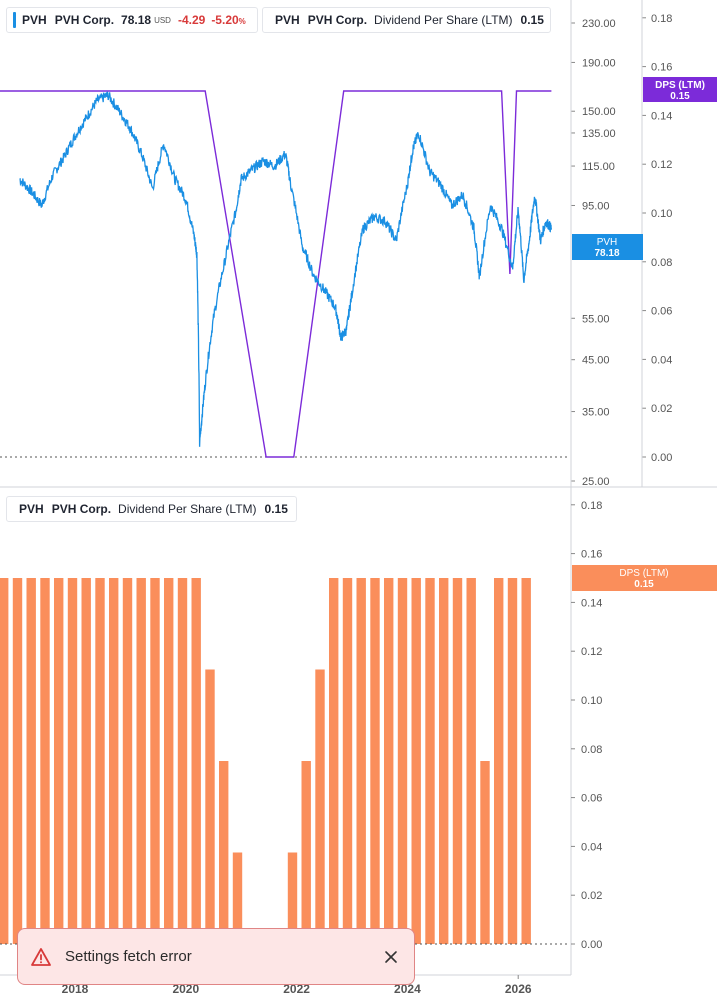  Describe the element at coordinates (661, 19) in the screenshot. I see `dps-axis-top-tick: 0.18` at that location.